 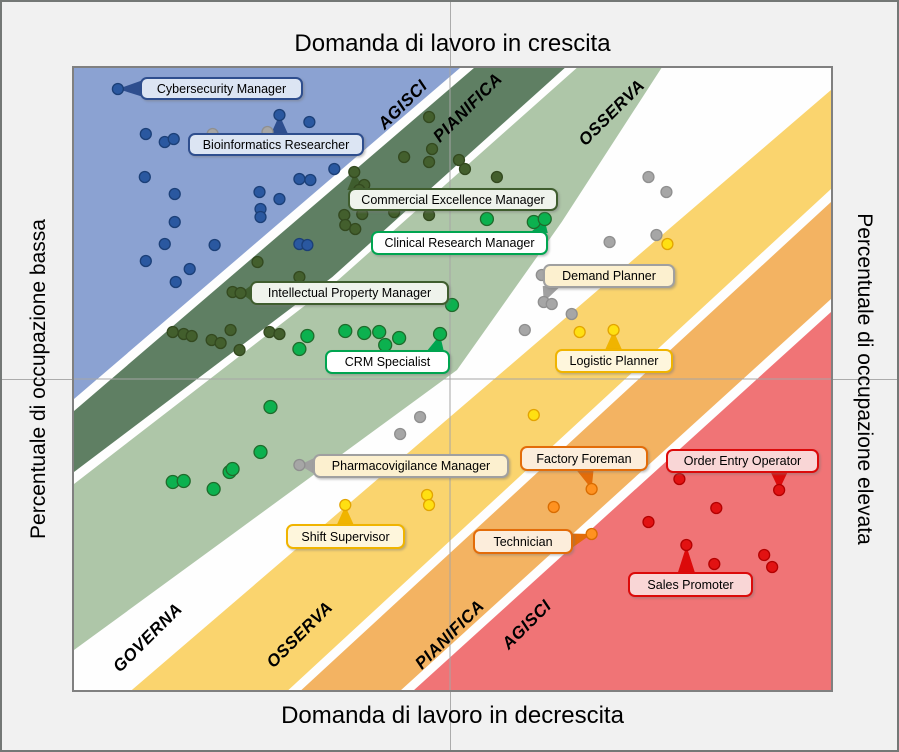 What do you see at coordinates (221, 88) in the screenshot?
I see `callout-cybersecurity-manager: Cybersecurity Manager` at bounding box center [221, 88].